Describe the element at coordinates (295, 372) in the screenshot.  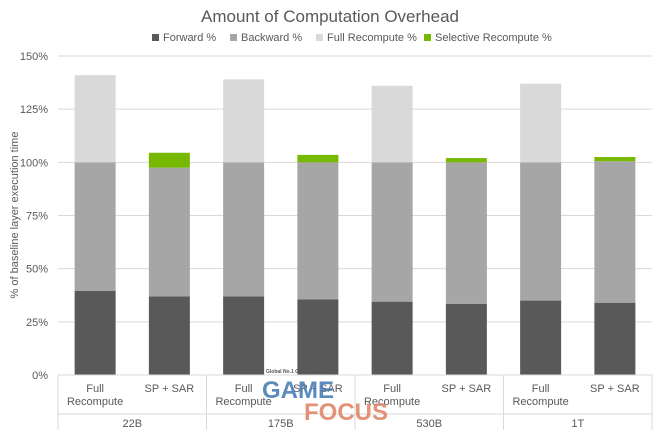
I see `watermark-tagline: Global No.1 Game Media` at that location.